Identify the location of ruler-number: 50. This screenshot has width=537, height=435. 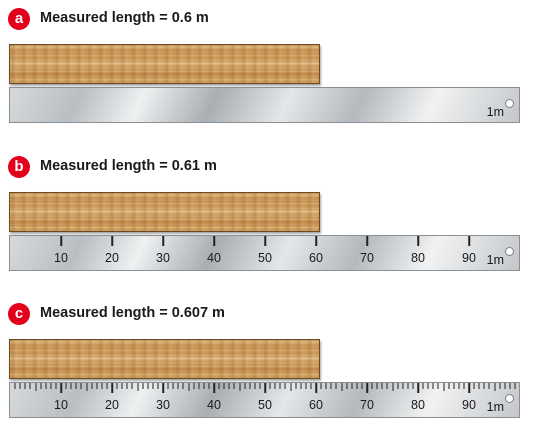
(265, 258).